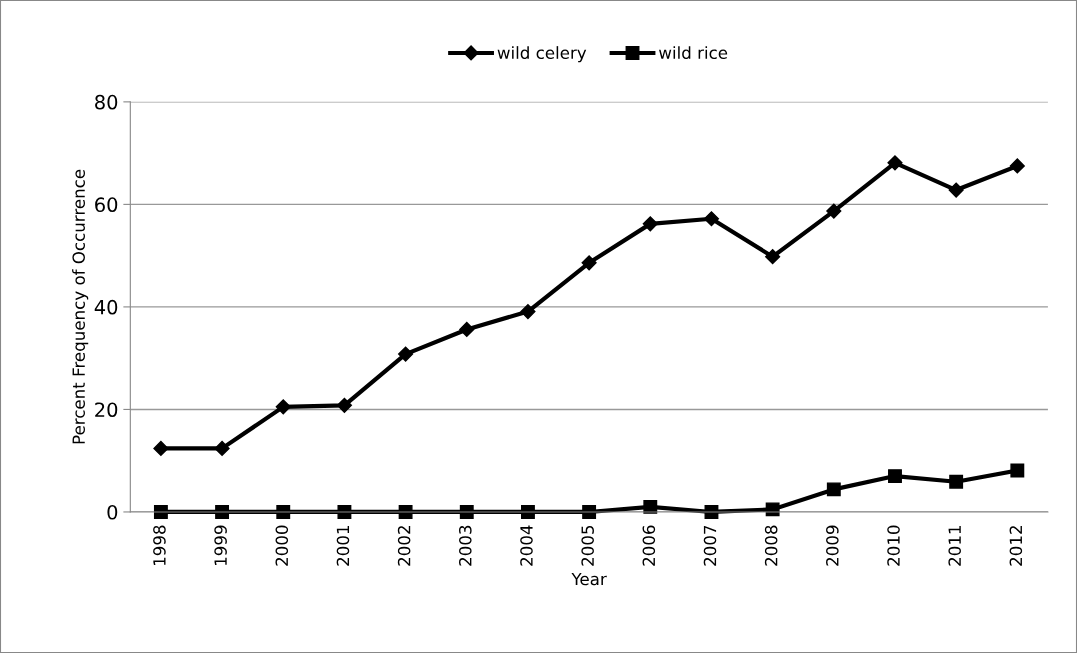 This screenshot has width=1077, height=653. What do you see at coordinates (526, 545) in the screenshot?
I see `x-tick-label: 2004` at bounding box center [526, 545].